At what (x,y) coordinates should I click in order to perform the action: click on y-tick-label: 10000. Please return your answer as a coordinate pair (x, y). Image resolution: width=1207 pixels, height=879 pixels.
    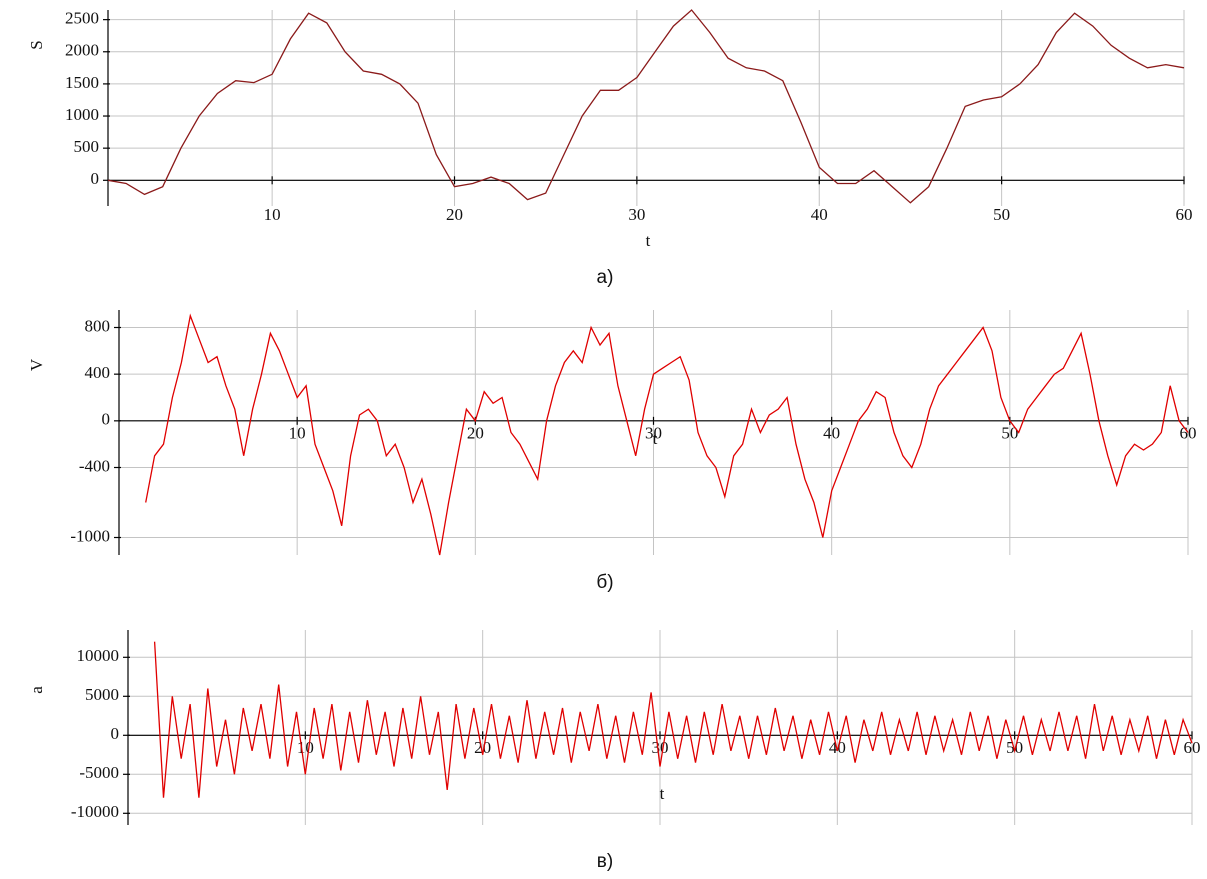
    Looking at the image, I should click on (98, 655).